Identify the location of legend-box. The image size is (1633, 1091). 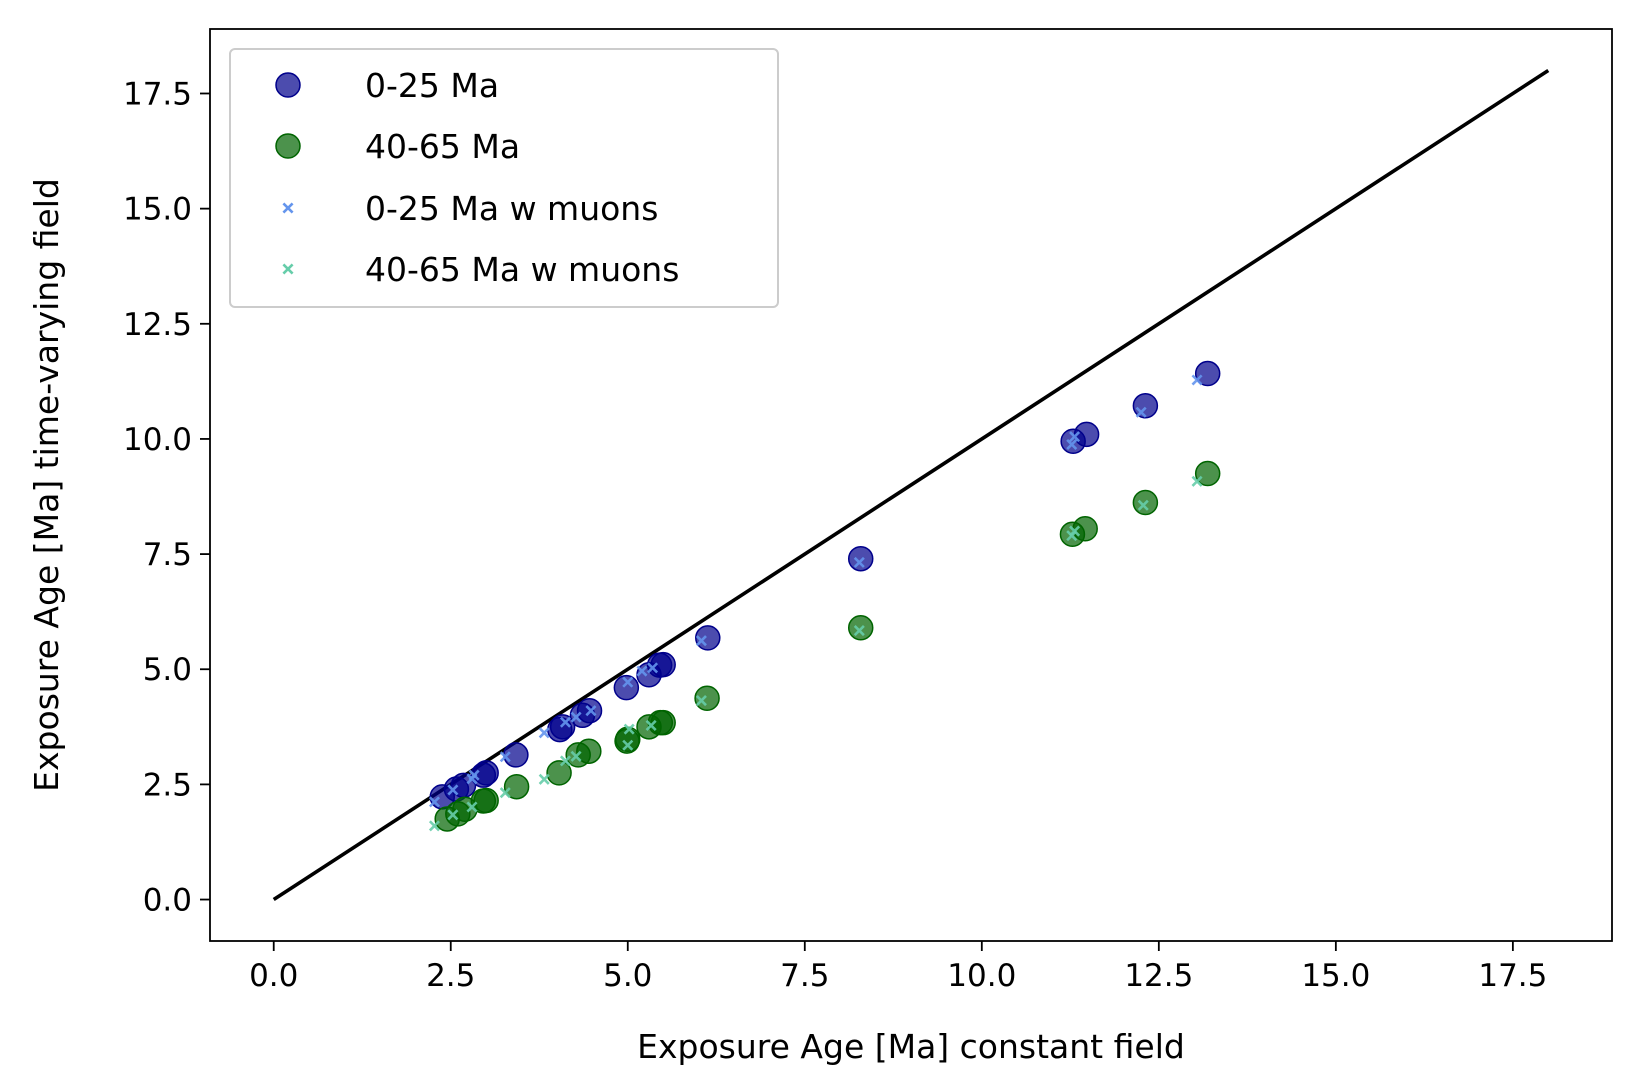
(504, 178).